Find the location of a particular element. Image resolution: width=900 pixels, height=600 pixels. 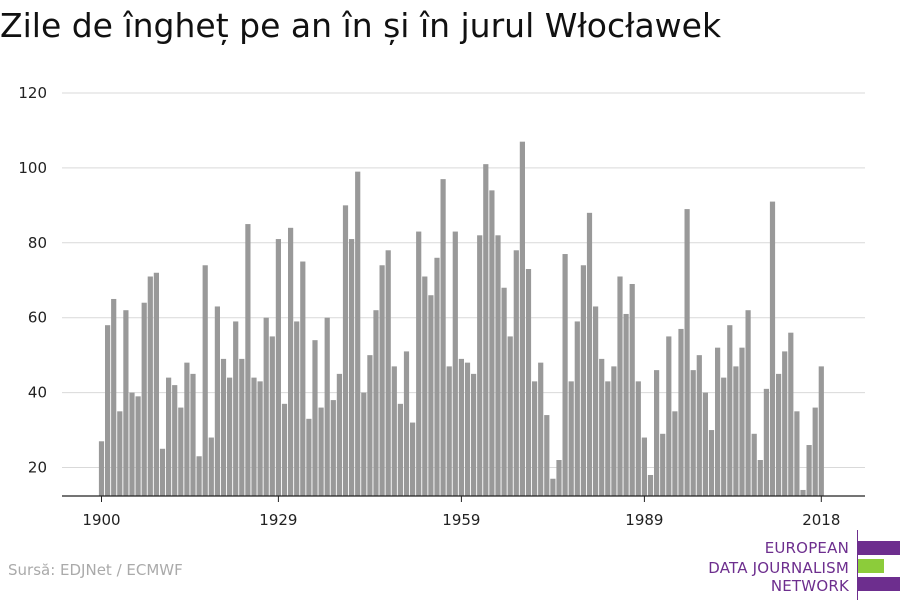

logo-line-1: EUROPEAN is located at coordinates (806, 548).